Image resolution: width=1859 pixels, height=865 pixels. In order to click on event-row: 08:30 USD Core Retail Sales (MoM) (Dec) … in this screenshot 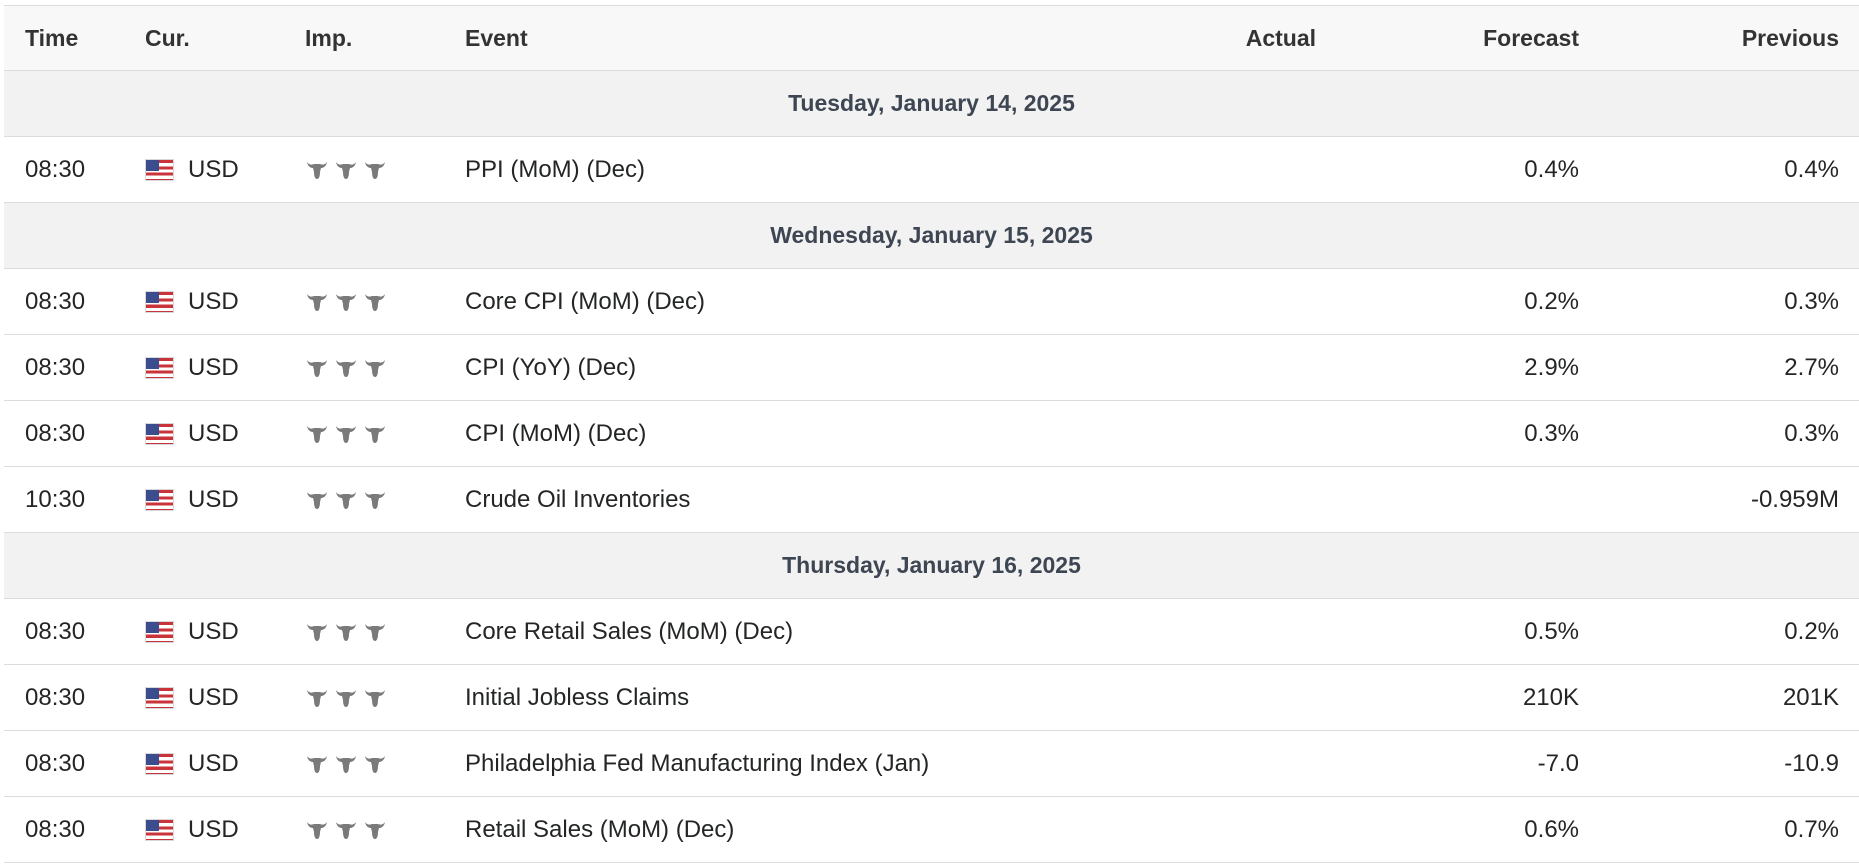, I will do `click(931, 632)`.